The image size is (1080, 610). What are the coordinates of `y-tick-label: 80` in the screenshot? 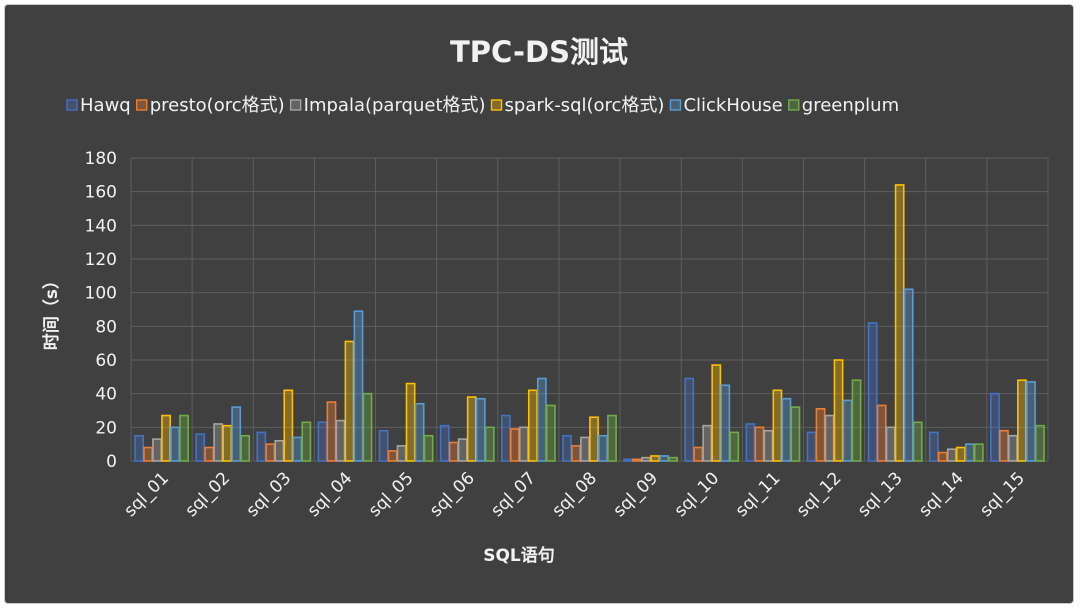 It's located at (106, 327).